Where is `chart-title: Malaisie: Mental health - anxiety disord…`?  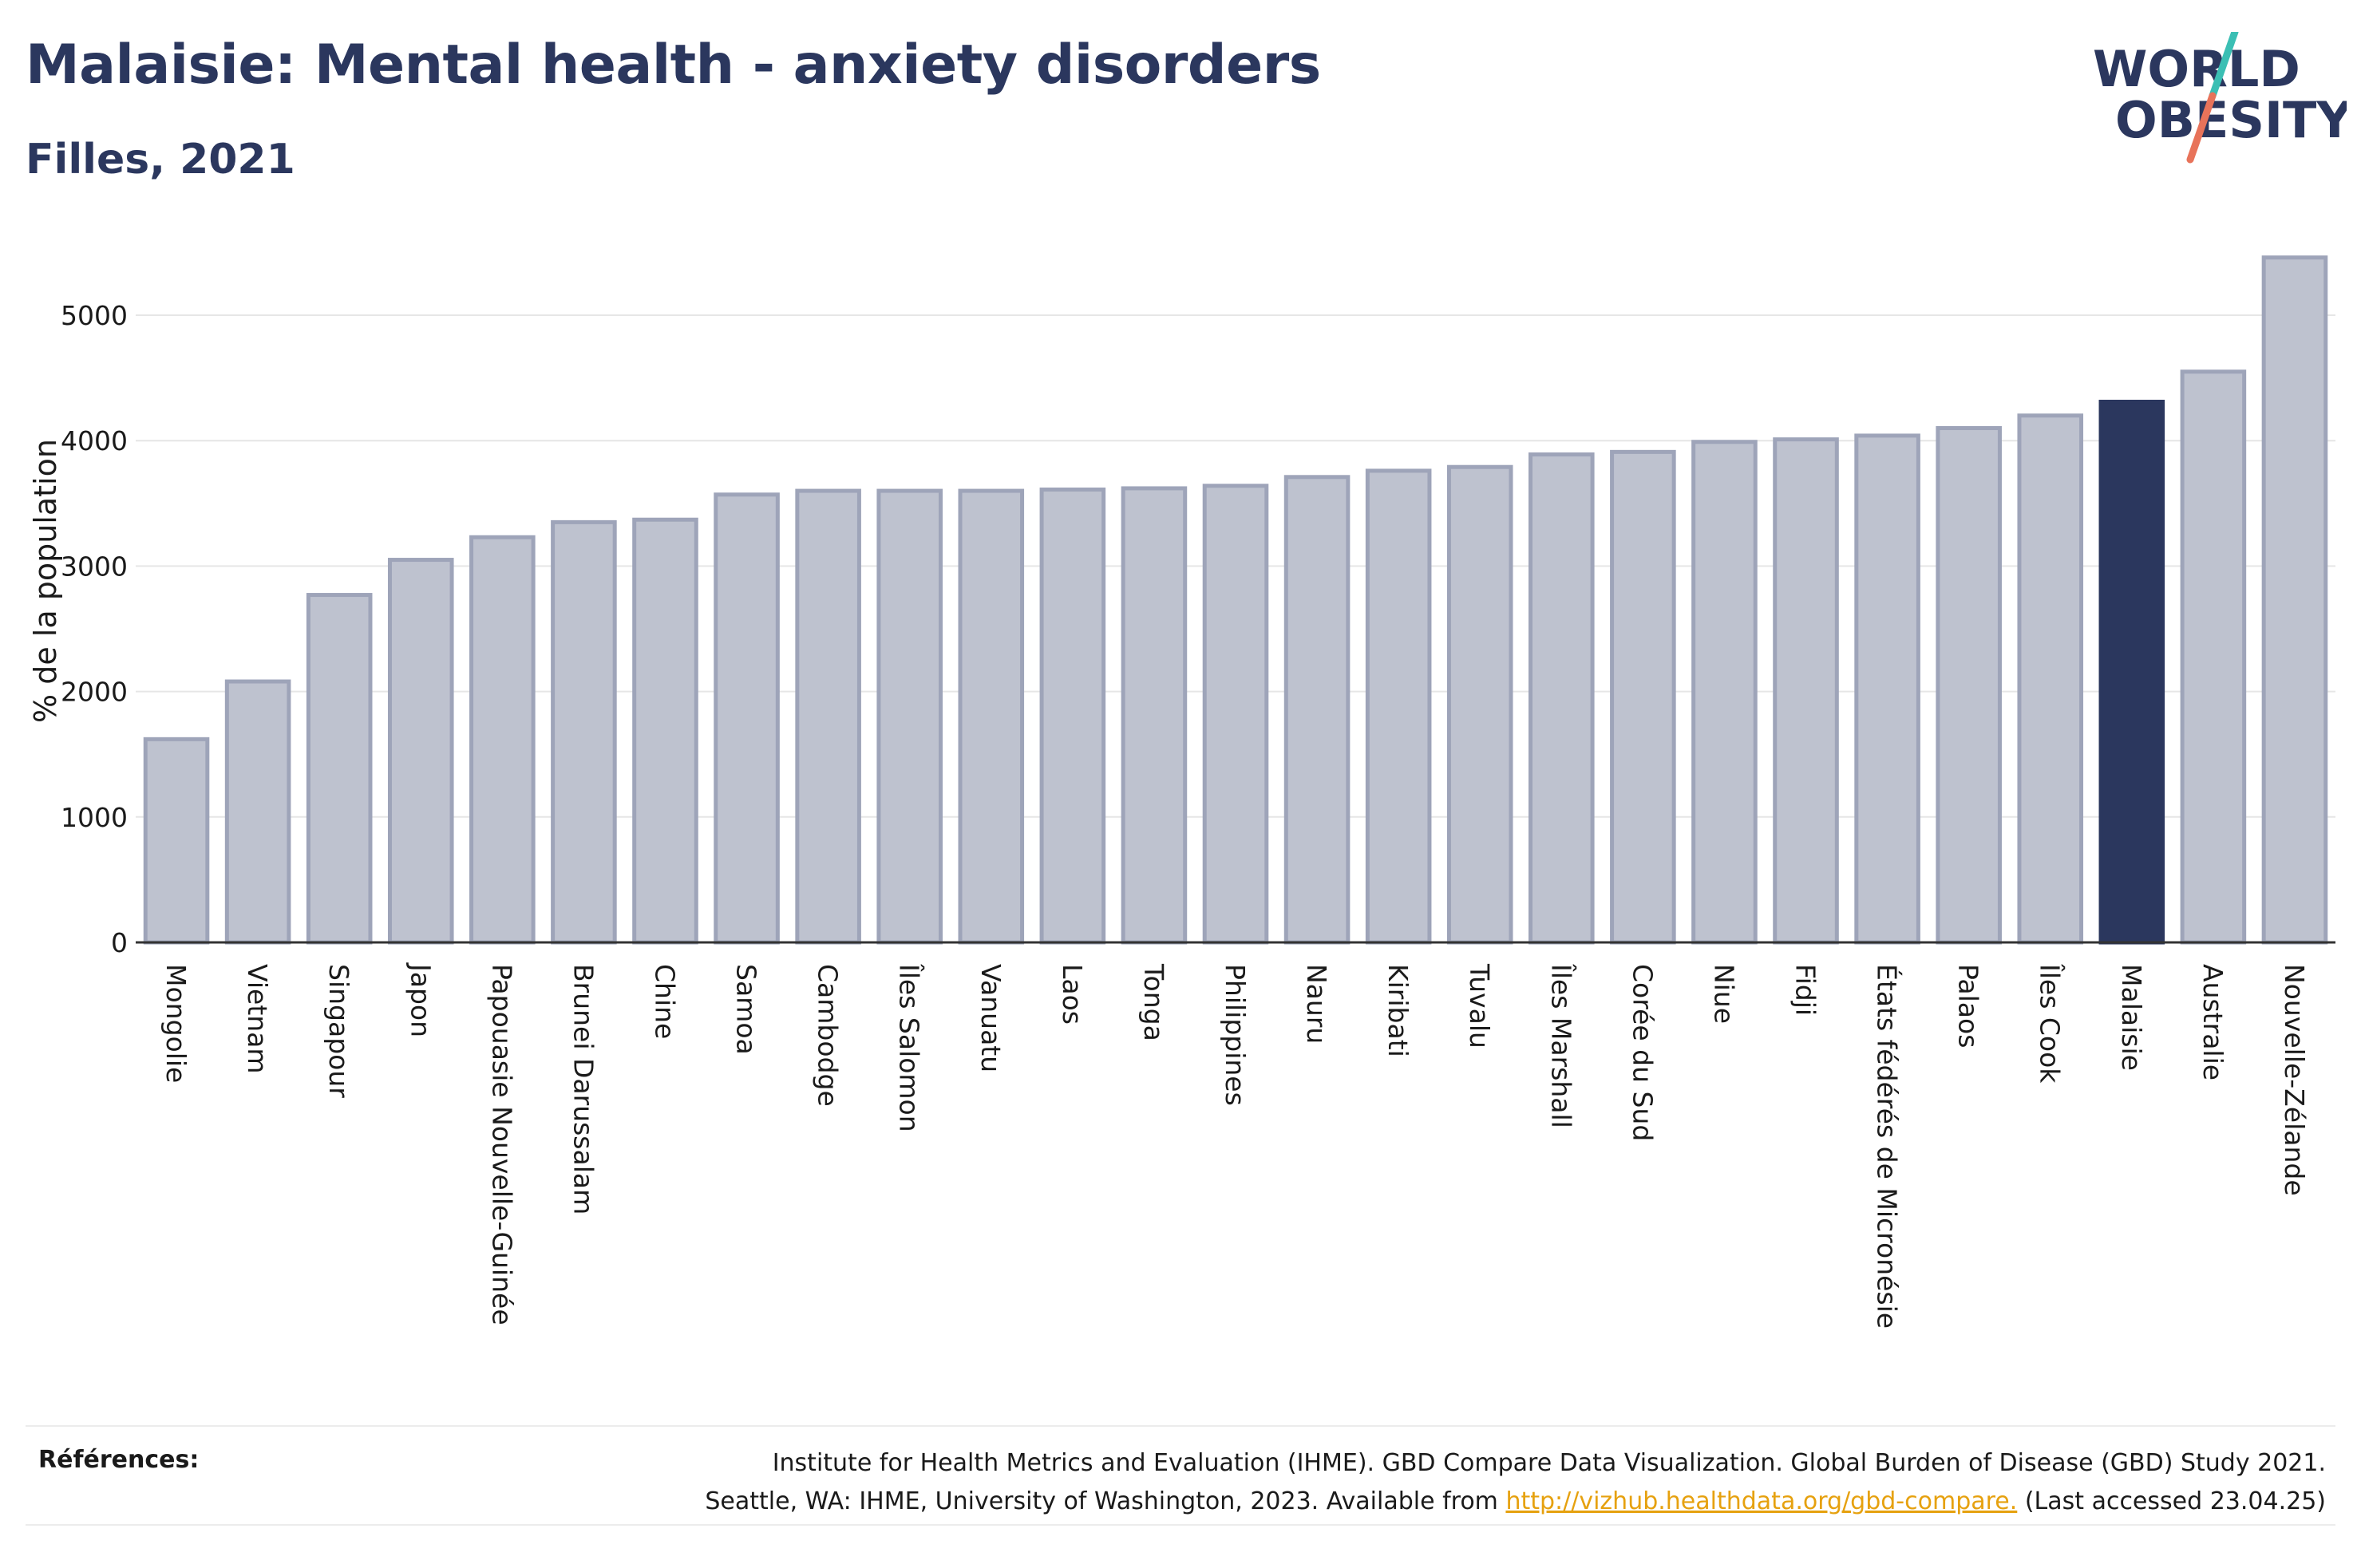 chart-title: Malaisie: Mental health - anxiety disord… is located at coordinates (673, 65).